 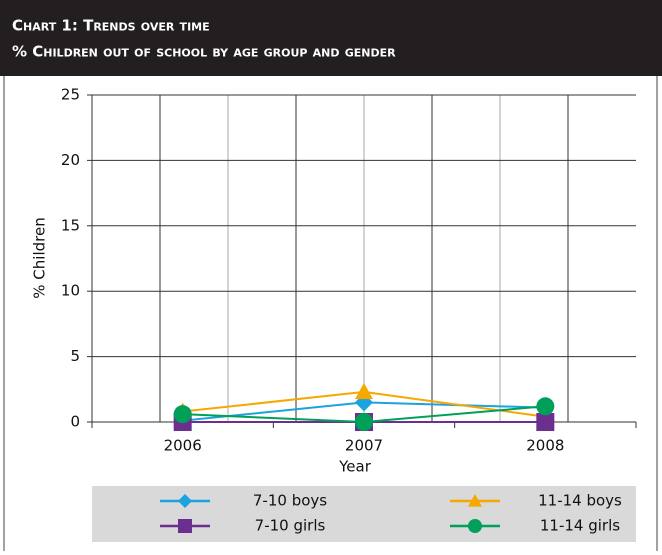 What do you see at coordinates (111, 26) in the screenshot?
I see `chart-title: Chart 1: Trends over time` at bounding box center [111, 26].